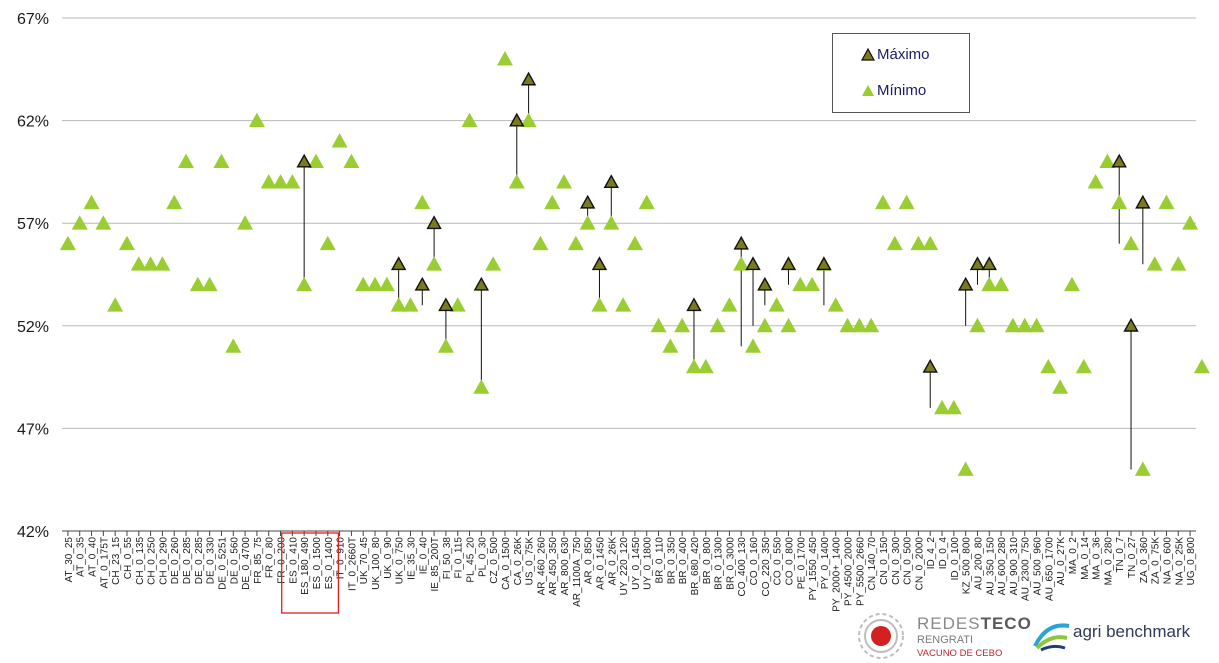  What do you see at coordinates (423, 556) in the screenshot?
I see `x-tick-label: IE_0_40` at bounding box center [423, 556].